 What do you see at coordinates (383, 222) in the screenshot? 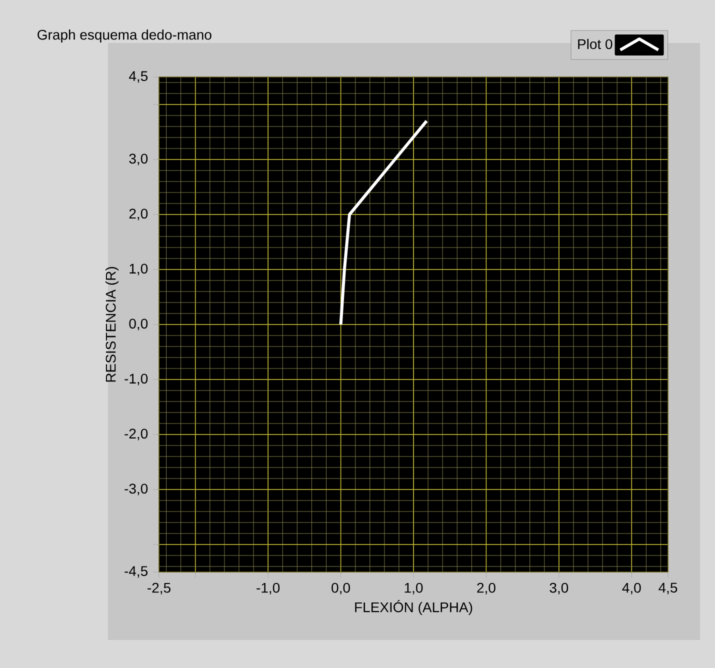
I see `line-series` at bounding box center [383, 222].